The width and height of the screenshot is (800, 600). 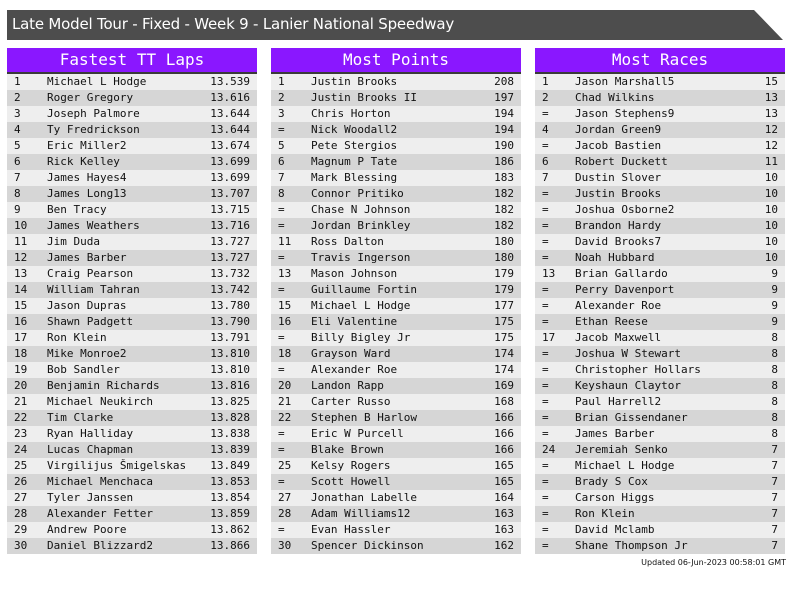 What do you see at coordinates (285, 305) in the screenshot?
I see `rank-cell: 15` at bounding box center [285, 305].